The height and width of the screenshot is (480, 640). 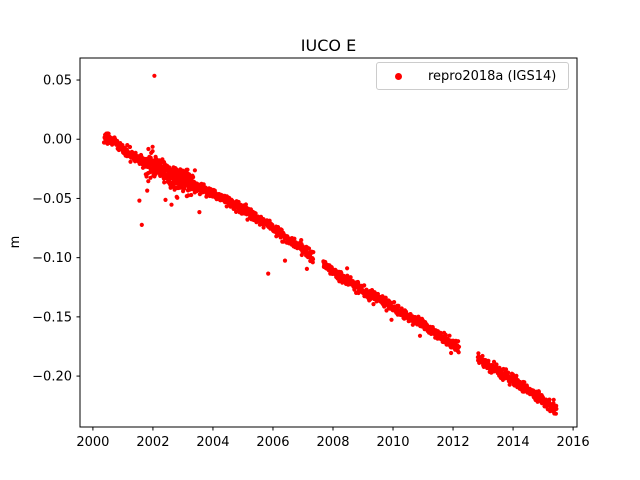 I want to click on legend-label: repro2018a (IGS14), so click(x=492, y=76).